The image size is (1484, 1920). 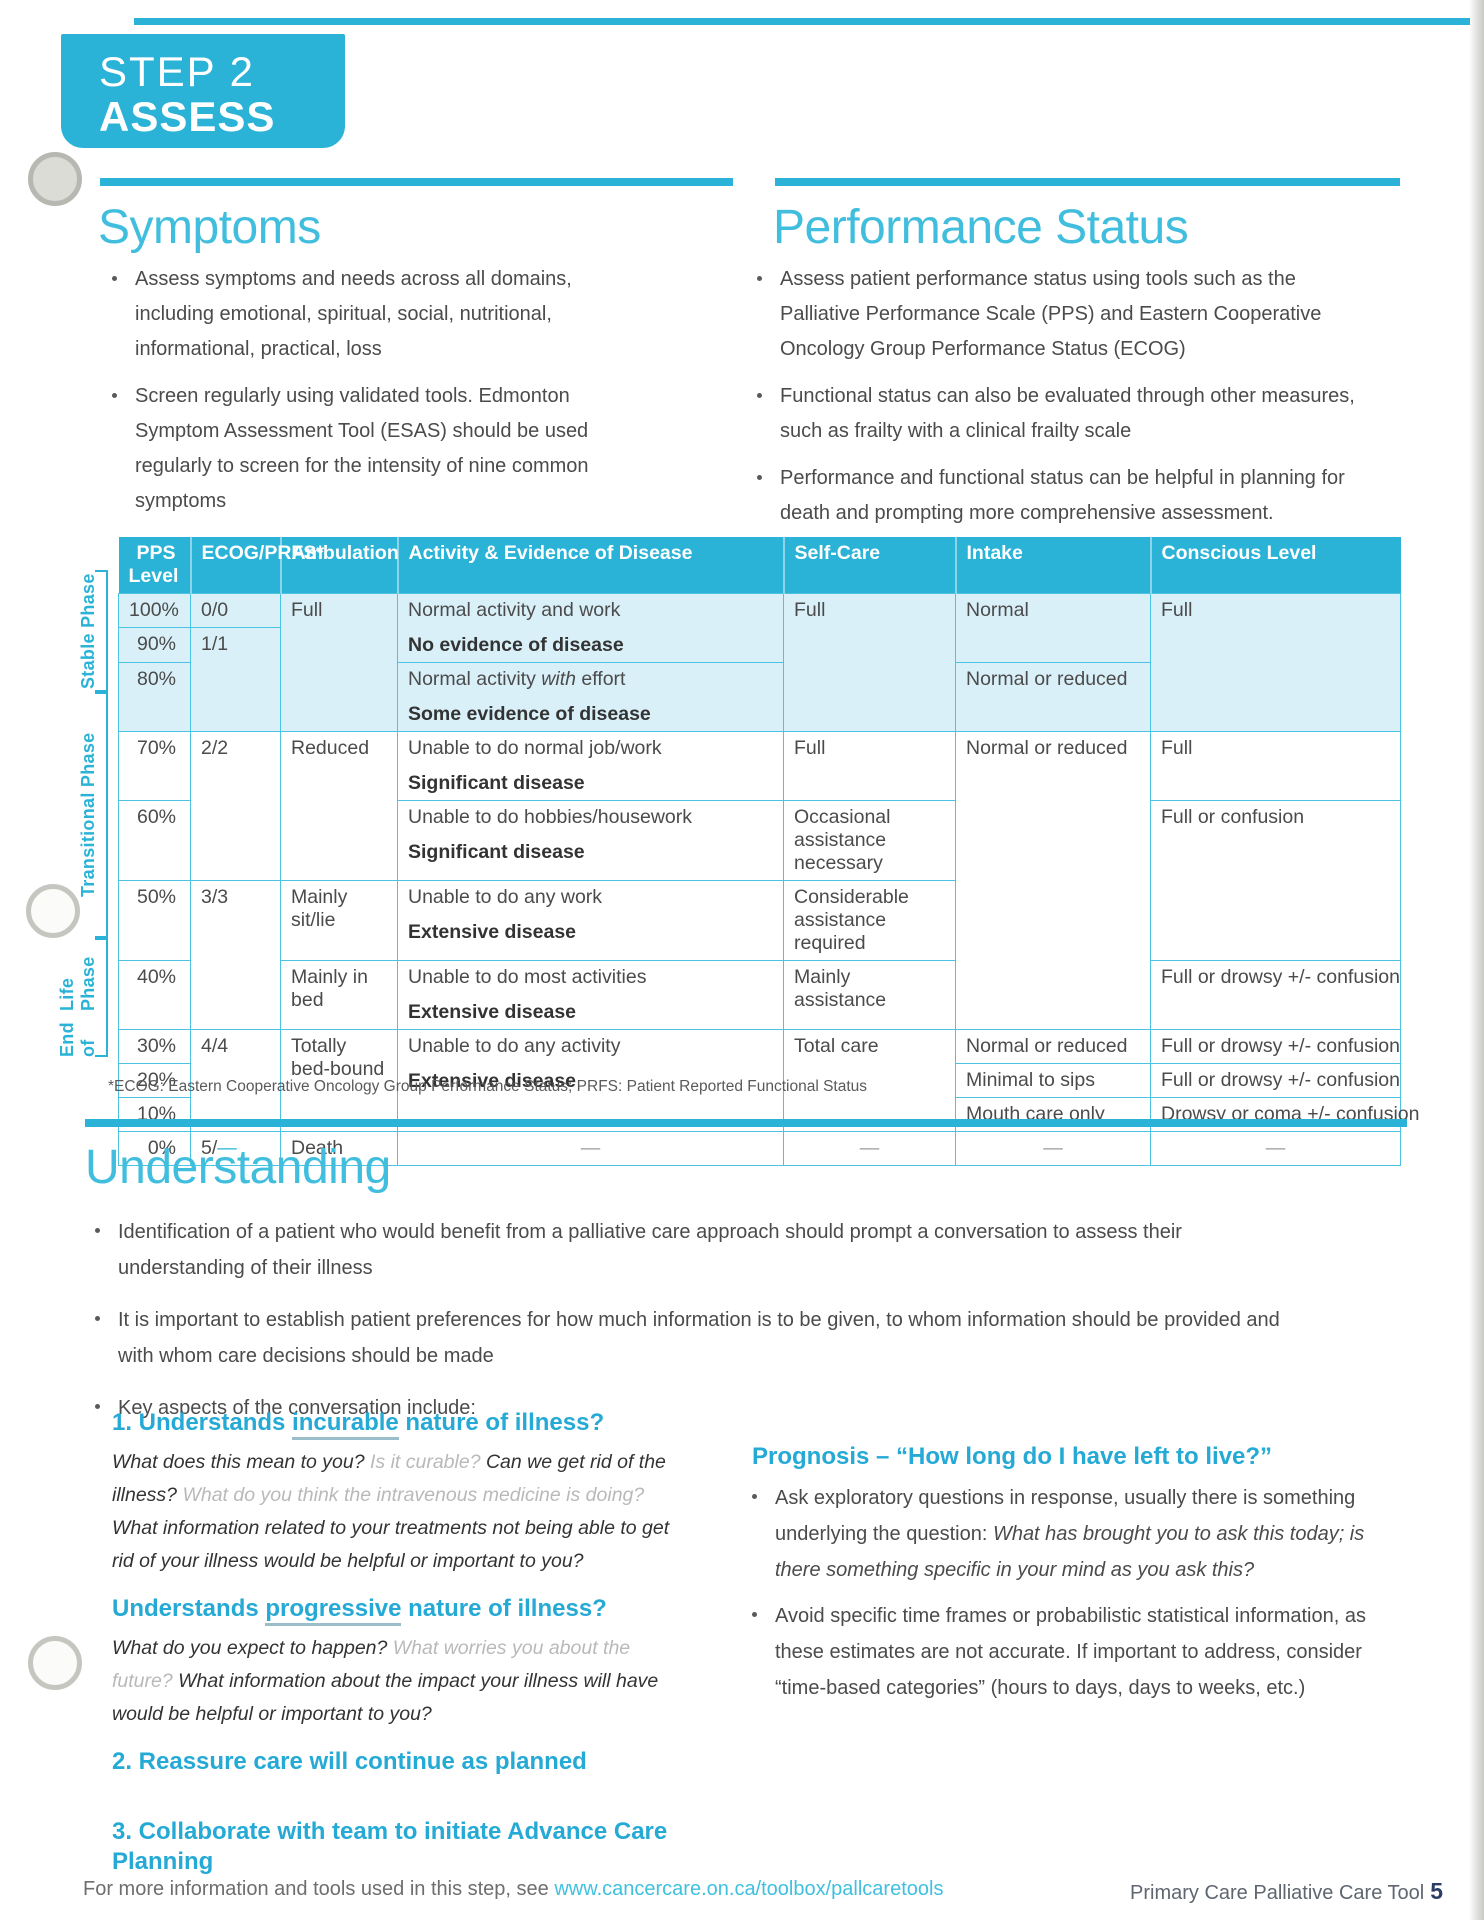 I want to click on col-header-conscious: Conscious Level, so click(x=1275, y=565).